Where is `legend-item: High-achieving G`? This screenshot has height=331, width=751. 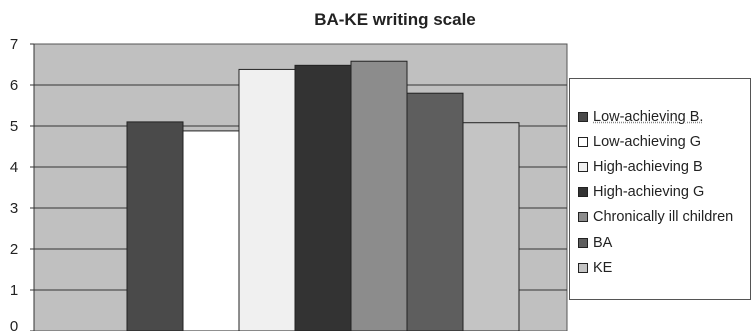
legend-item: High-achieving G is located at coordinates (641, 192).